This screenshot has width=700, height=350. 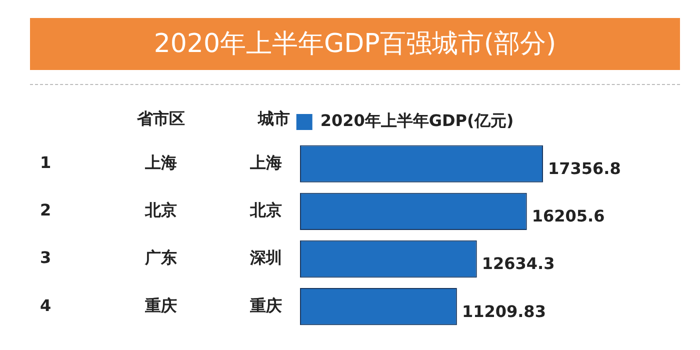 I want to click on y-tick-label: 深圳, so click(x=265, y=258).